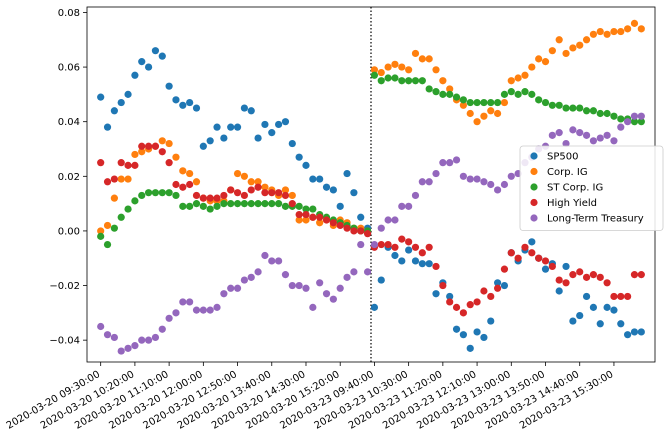 This screenshot has width=664, height=443. What do you see at coordinates (562, 157) in the screenshot?
I see `legend-label: SP500` at bounding box center [562, 157].